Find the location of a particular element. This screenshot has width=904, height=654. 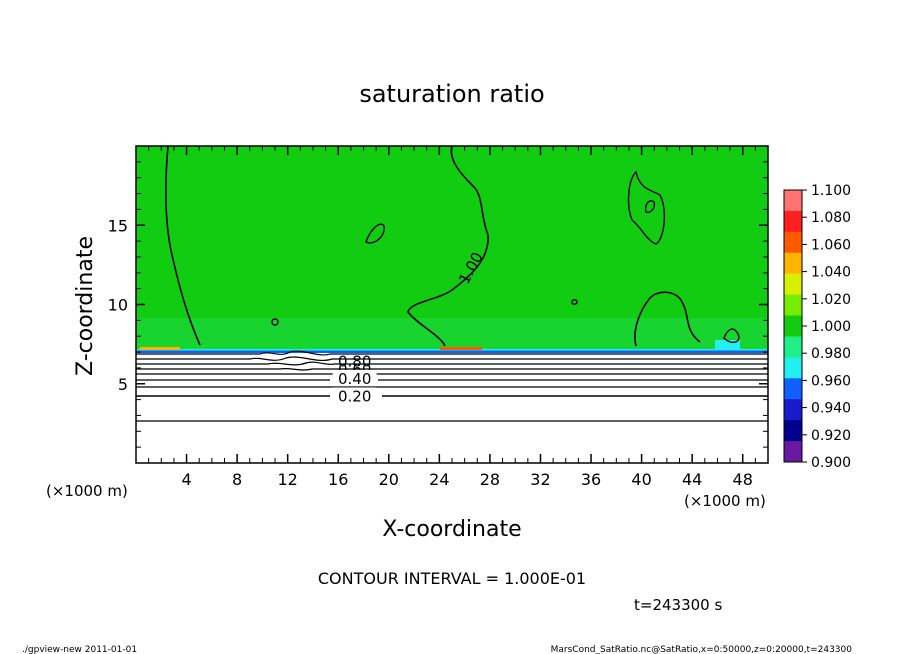

x-tick-label-28: 28 is located at coordinates (490, 479).